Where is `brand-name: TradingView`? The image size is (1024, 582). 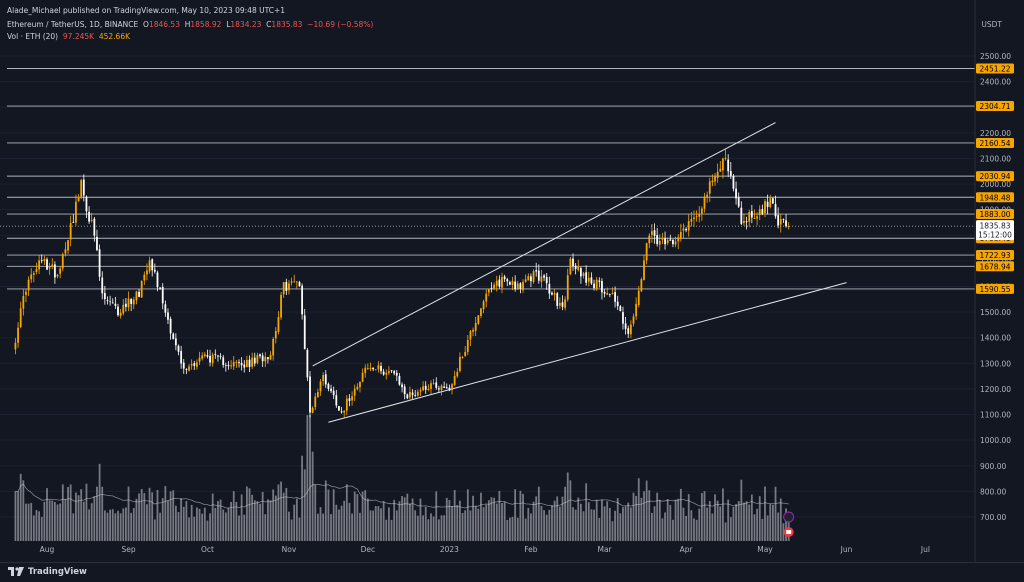
brand-name: TradingView is located at coordinates (57, 572).